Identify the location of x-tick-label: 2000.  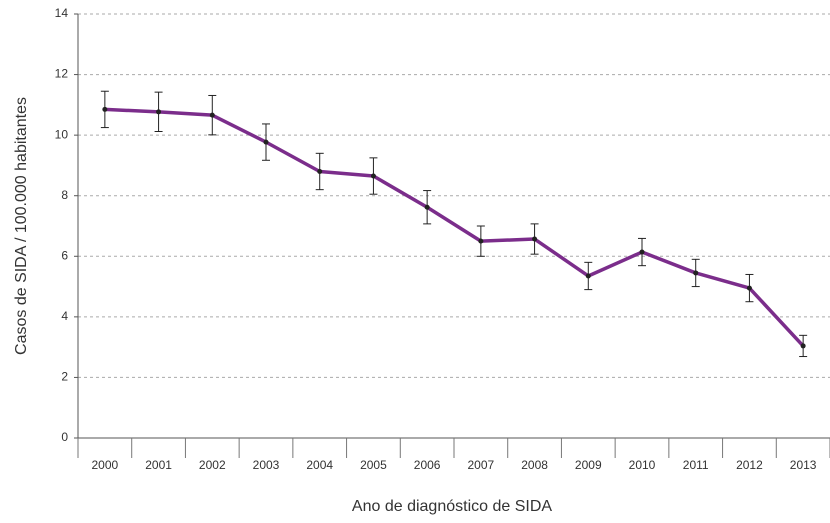
(105, 465).